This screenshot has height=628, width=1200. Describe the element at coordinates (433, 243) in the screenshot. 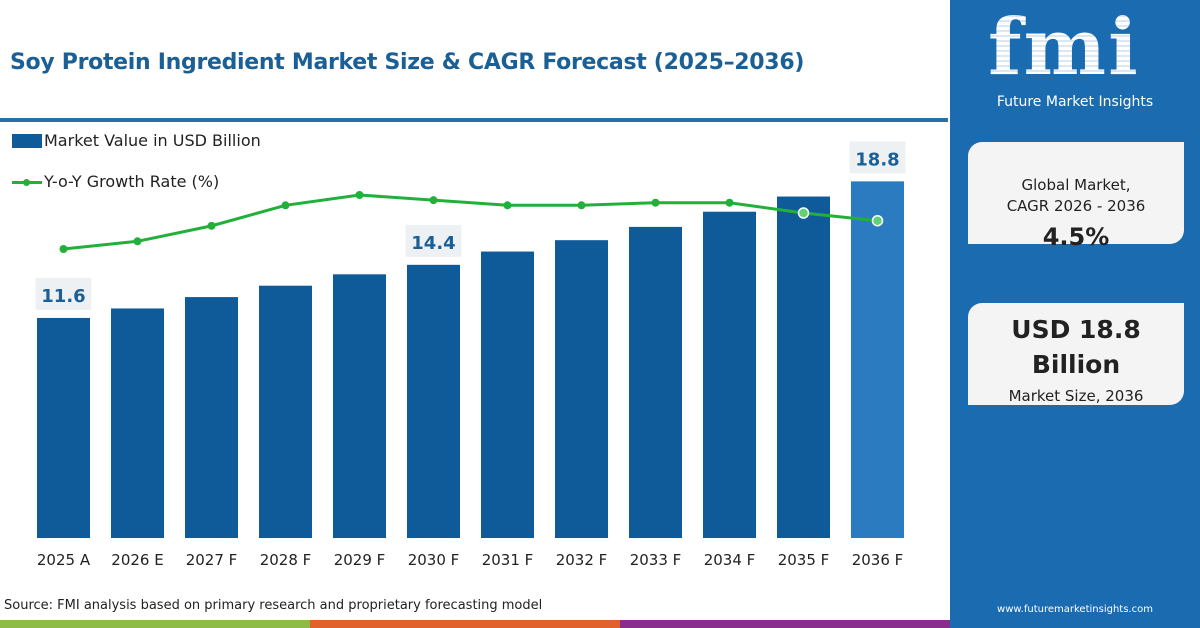

I see `data-label: 14.4` at that location.